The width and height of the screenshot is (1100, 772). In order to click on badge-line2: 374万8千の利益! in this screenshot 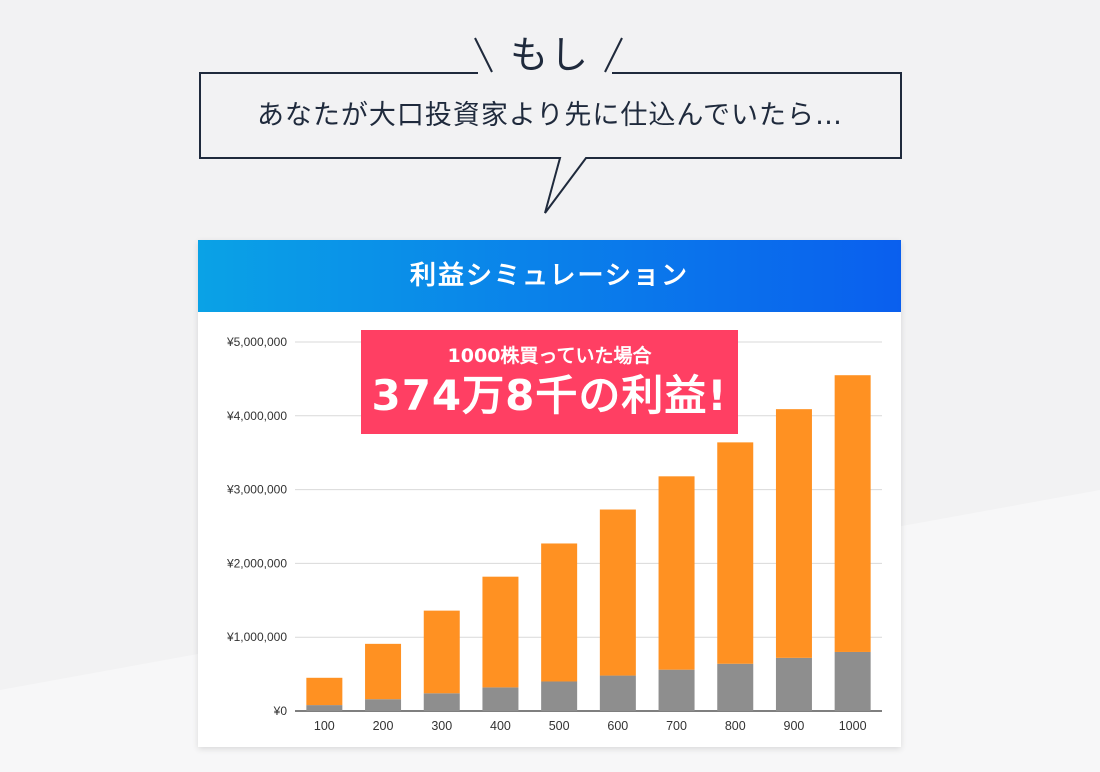, I will do `click(549, 395)`.